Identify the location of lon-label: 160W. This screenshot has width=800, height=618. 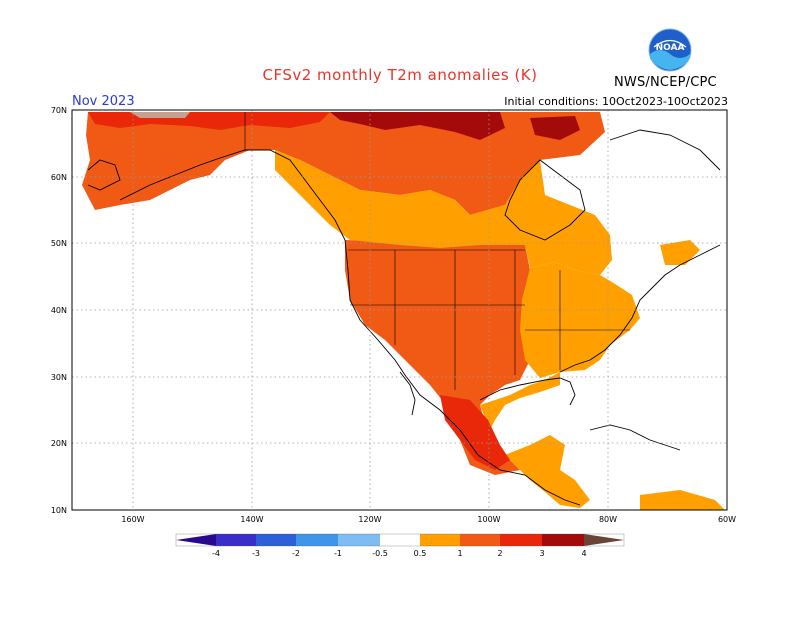
(132, 519).